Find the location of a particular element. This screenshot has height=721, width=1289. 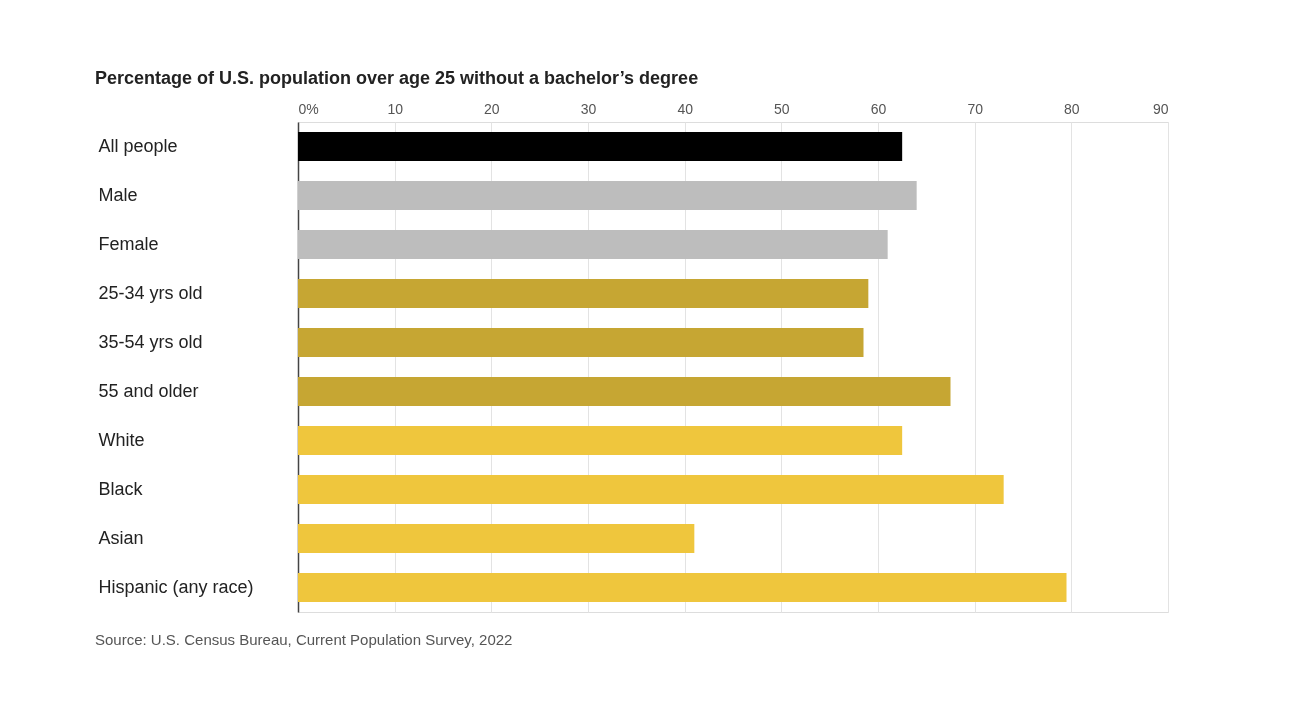

x-tick-label: 30 is located at coordinates (588, 108).